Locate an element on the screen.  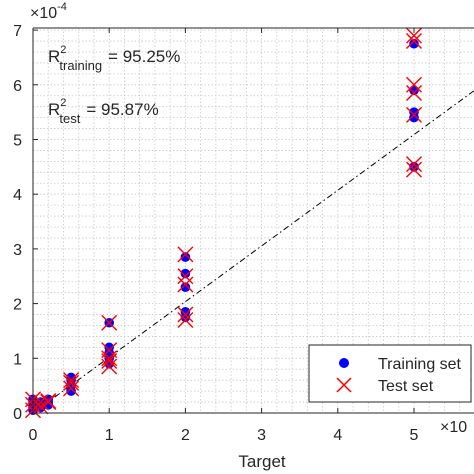
x-tick-label: 0 is located at coordinates (33, 435).